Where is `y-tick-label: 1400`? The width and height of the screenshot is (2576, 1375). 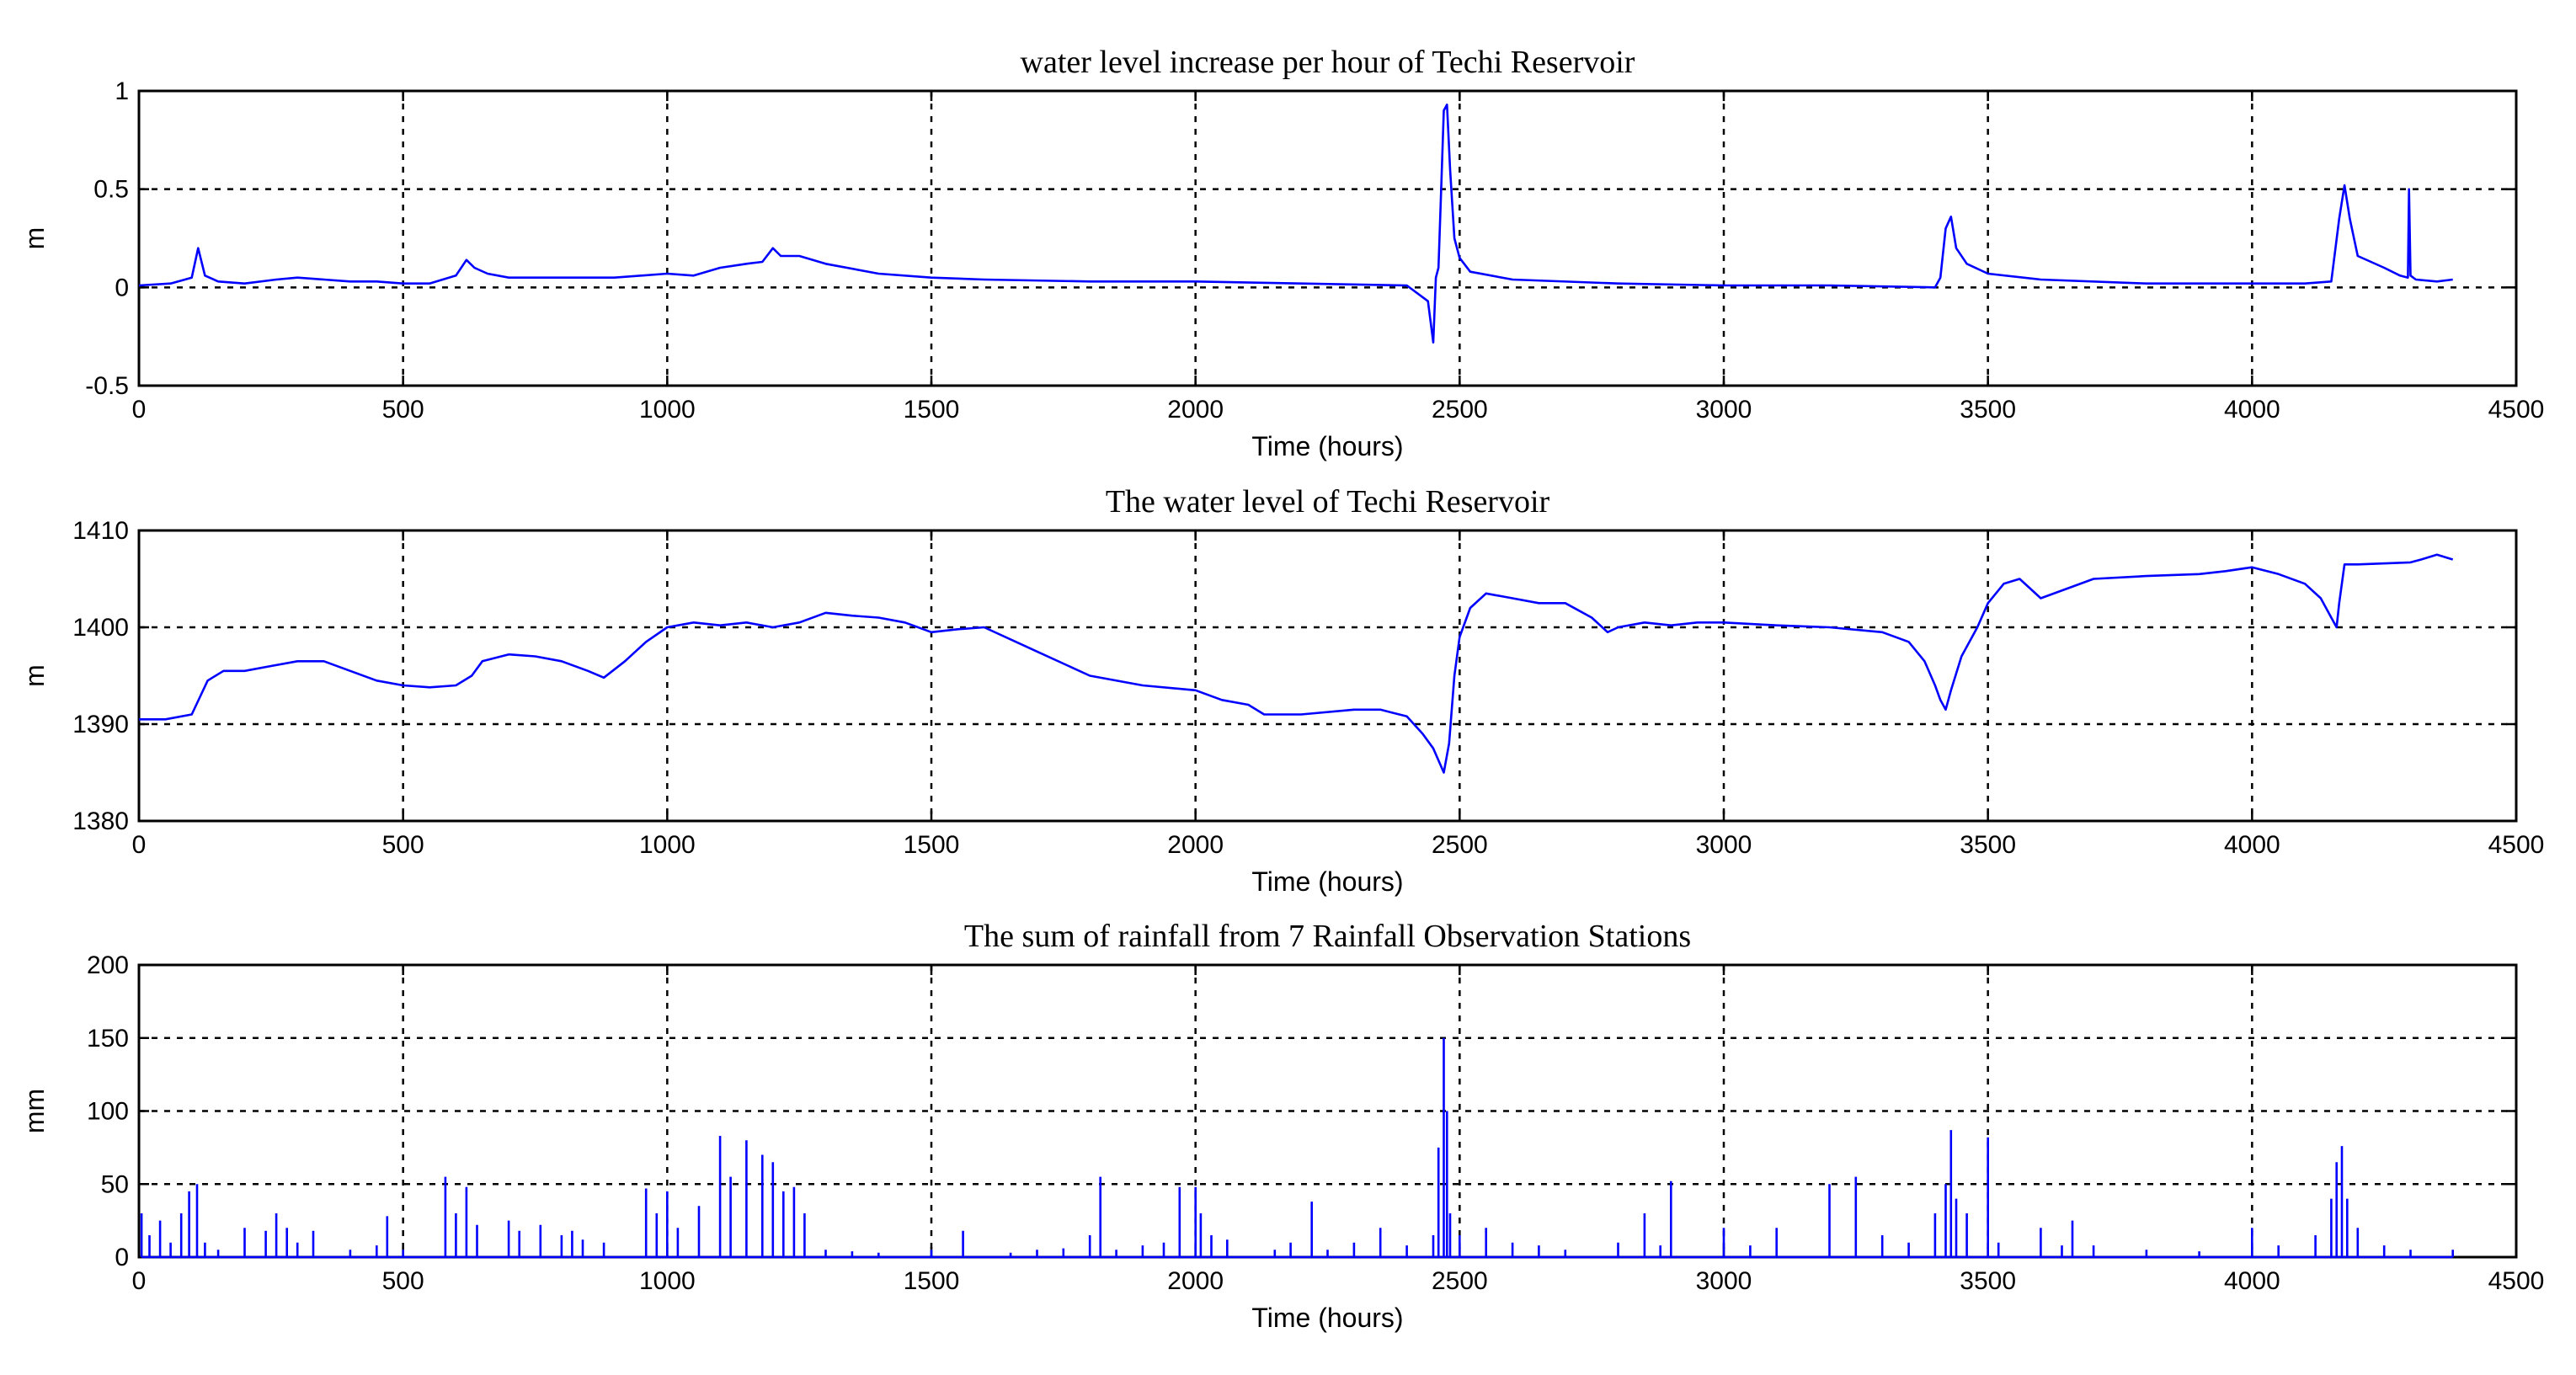 y-tick-label: 1400 is located at coordinates (100, 628).